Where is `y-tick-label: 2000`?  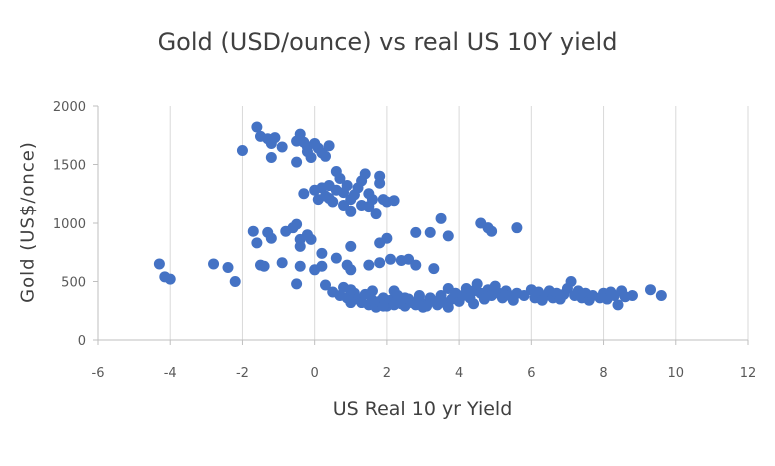
y-tick-label: 2000 is located at coordinates (69, 107).